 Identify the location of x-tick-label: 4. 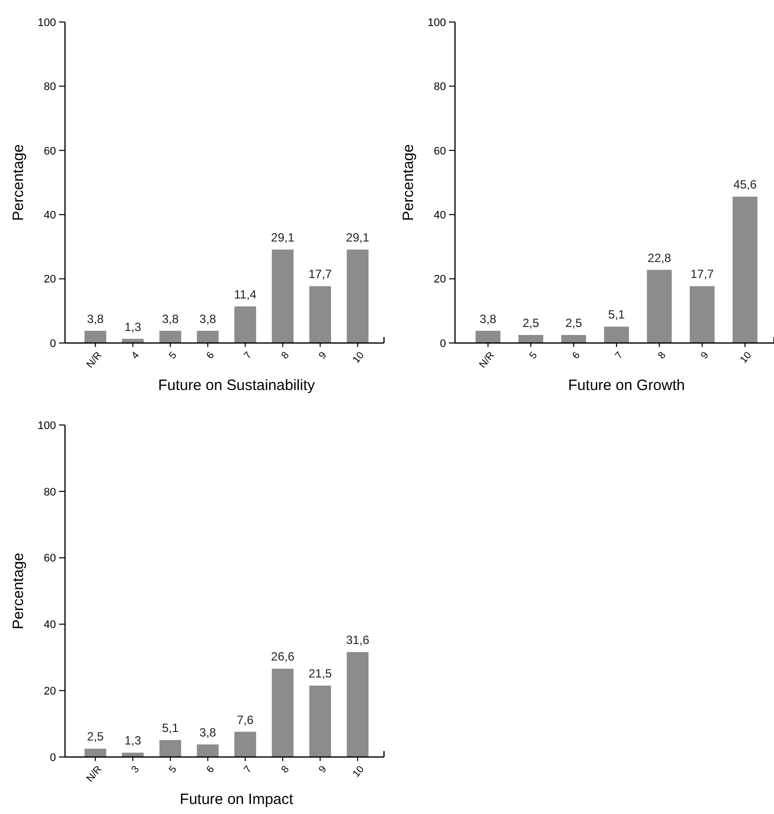
(136, 356).